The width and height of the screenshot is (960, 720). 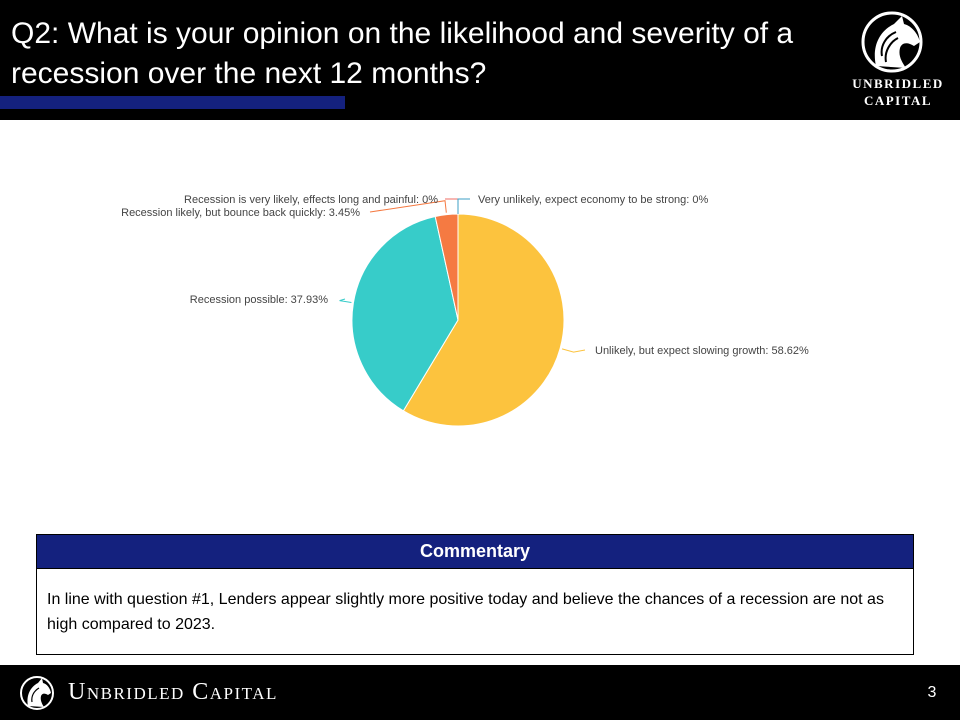 I want to click on page-number: 3, so click(x=932, y=692).